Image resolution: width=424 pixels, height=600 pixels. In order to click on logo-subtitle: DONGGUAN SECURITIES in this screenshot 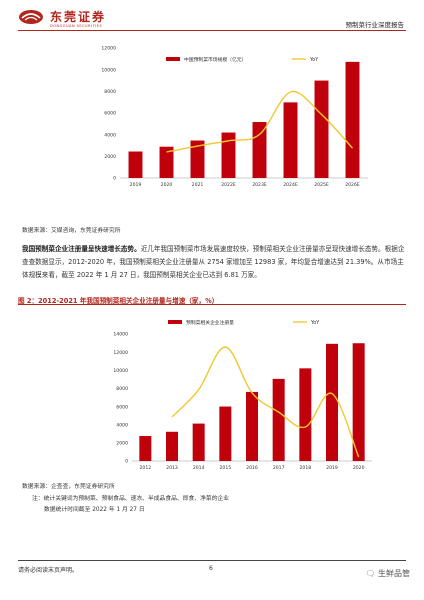, I will do `click(76, 26)`.